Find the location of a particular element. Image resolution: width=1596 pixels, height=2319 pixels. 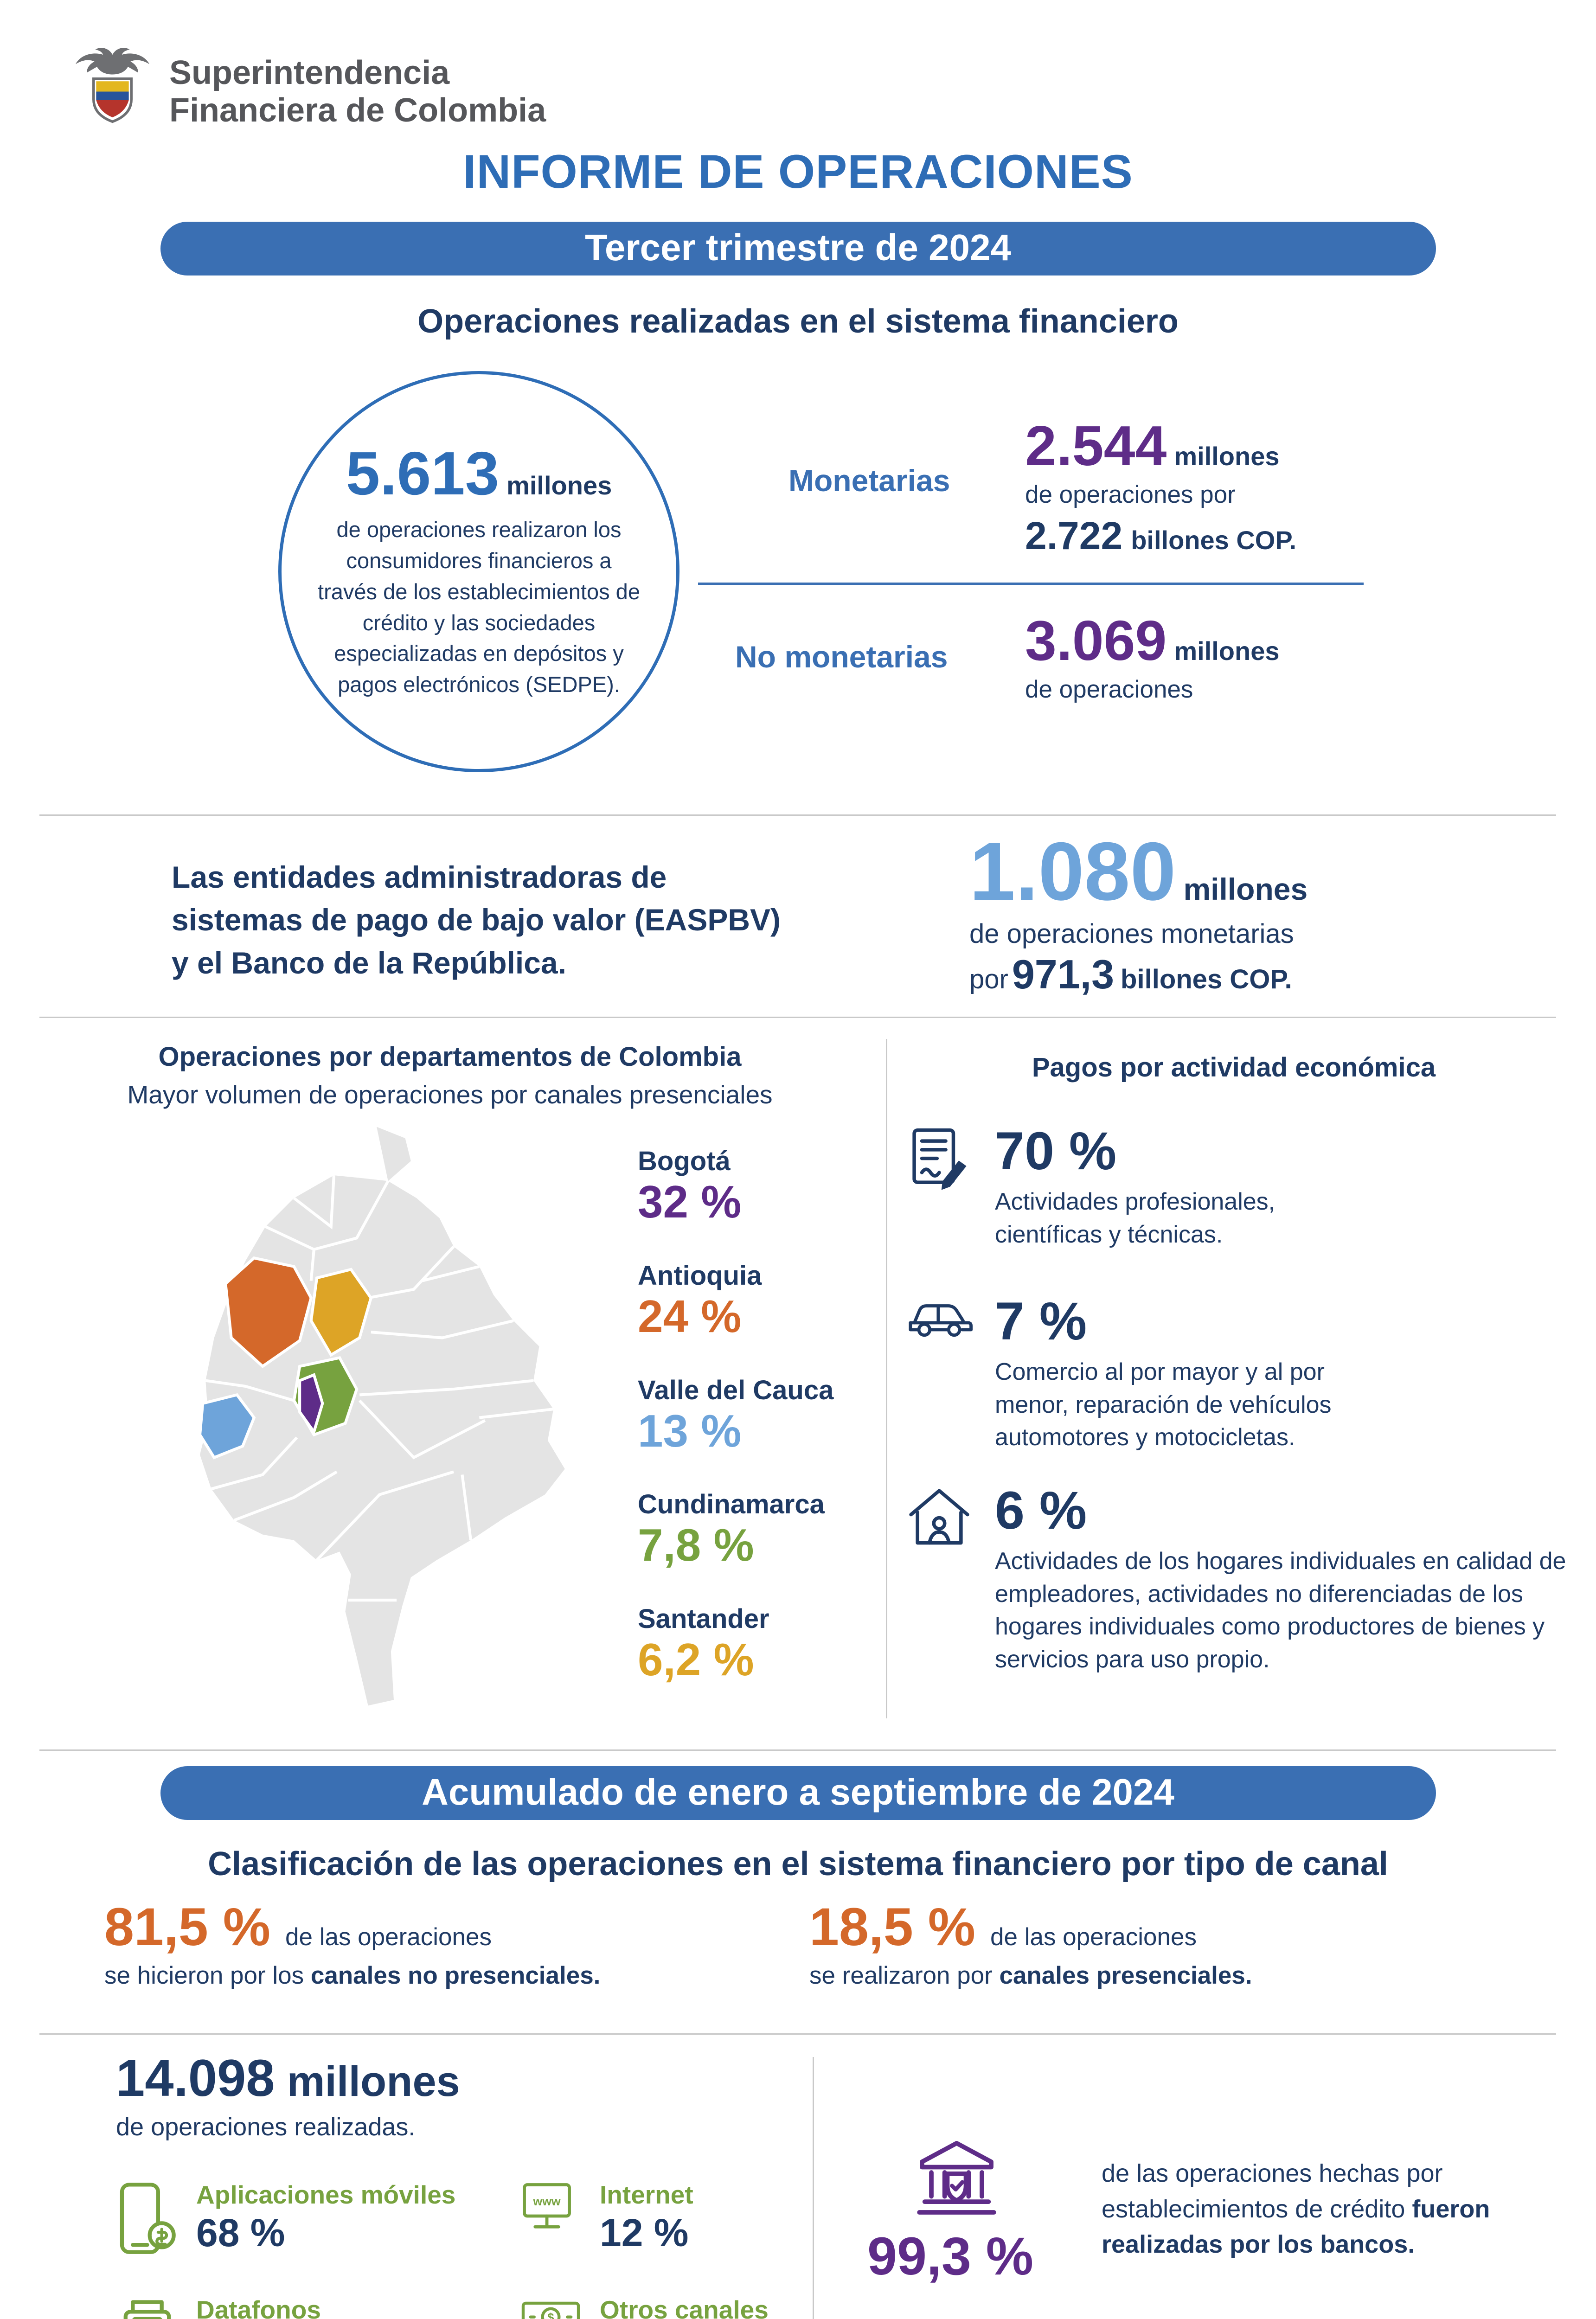

non-presential-suffix: de las operaciones is located at coordinates (388, 1937).